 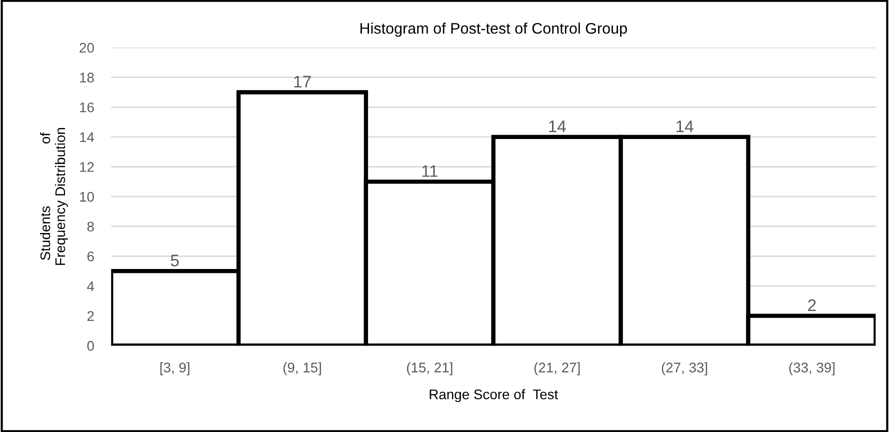 I want to click on x-tick-label: (9, 15], so click(x=302, y=369).